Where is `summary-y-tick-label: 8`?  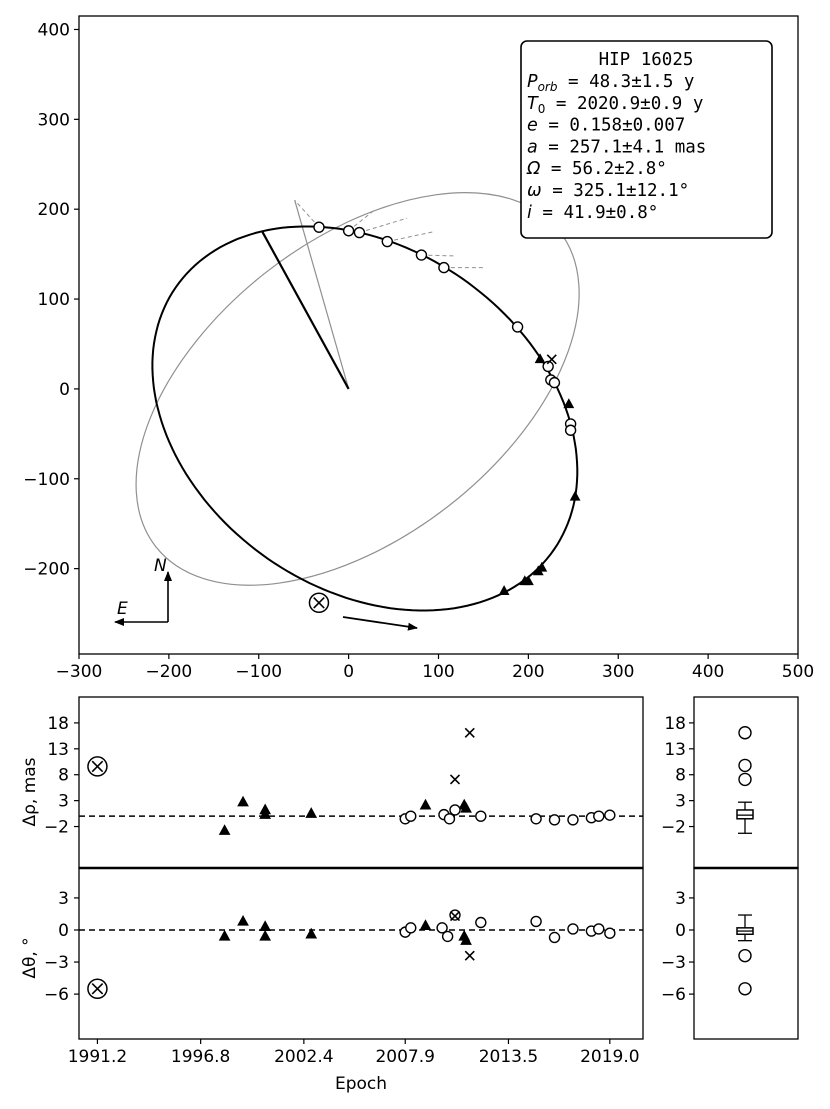 summary-y-tick-label: 8 is located at coordinates (680, 776).